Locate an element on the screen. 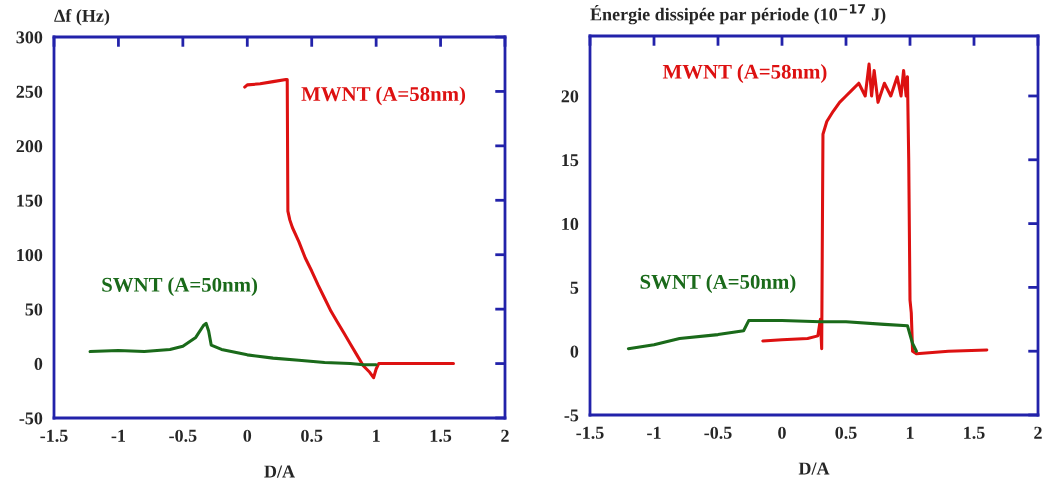  y-tick-label: -5 is located at coordinates (571, 415).